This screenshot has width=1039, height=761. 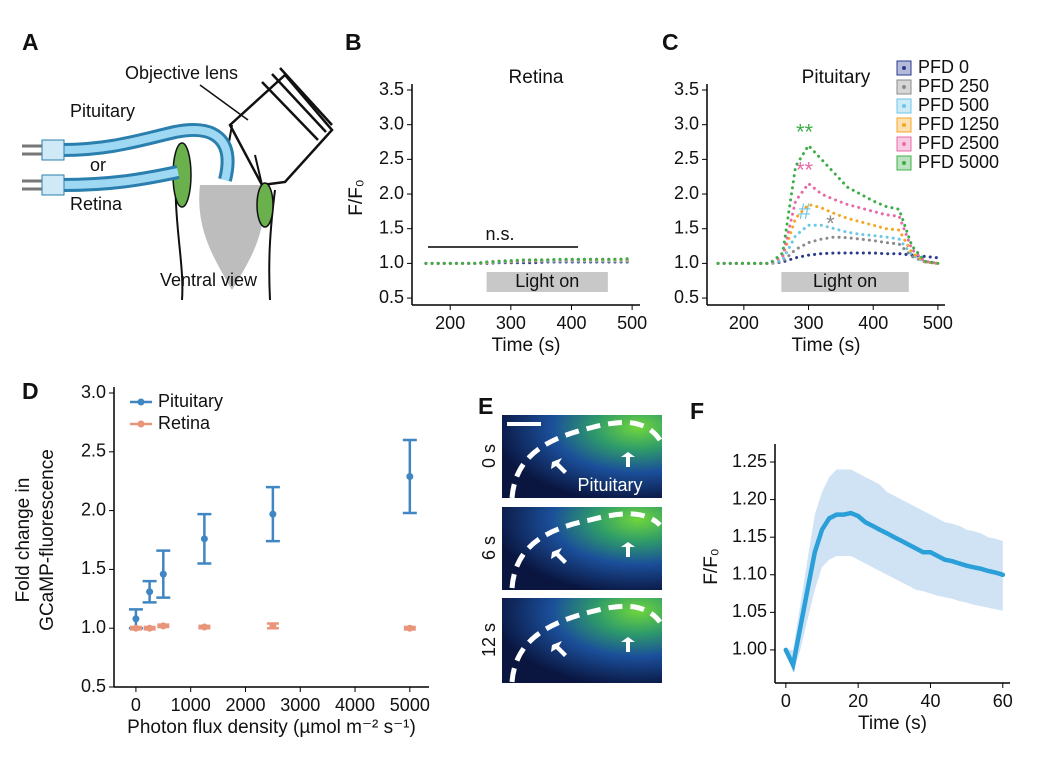 What do you see at coordinates (943, 67) in the screenshot?
I see `legend-label: PFD 0` at bounding box center [943, 67].